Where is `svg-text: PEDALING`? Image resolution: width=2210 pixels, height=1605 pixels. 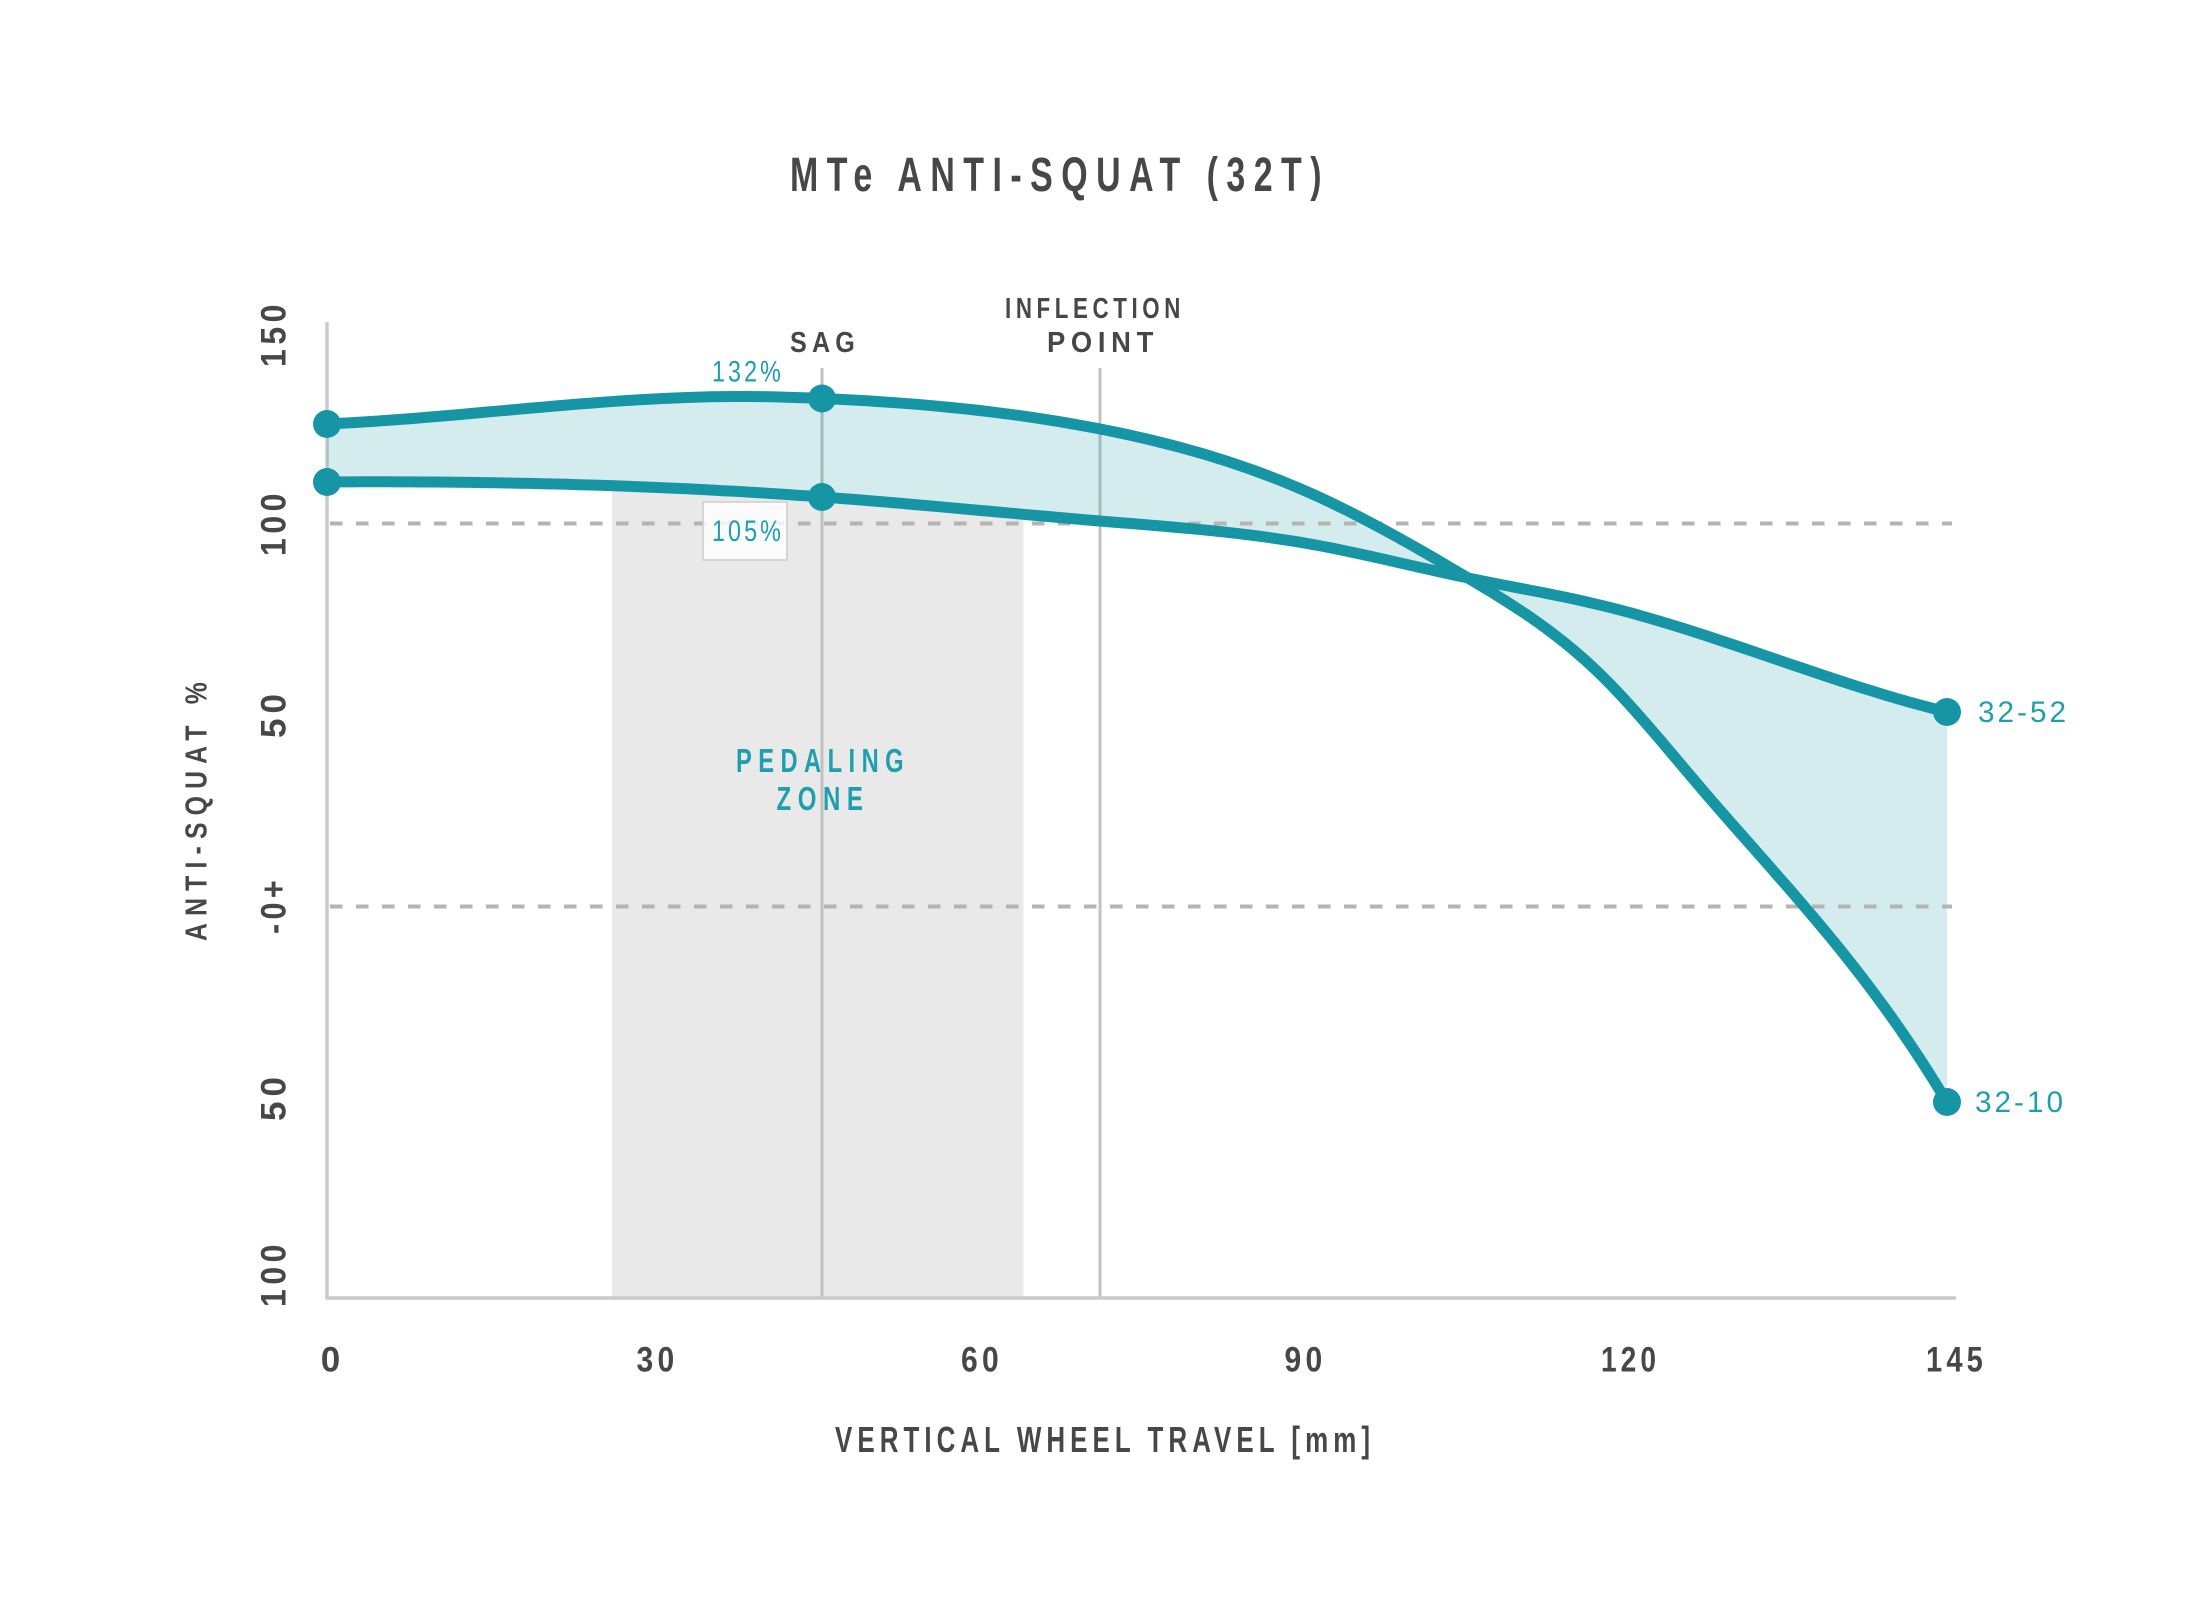
svg-text: PEDALING is located at coordinates (823, 760).